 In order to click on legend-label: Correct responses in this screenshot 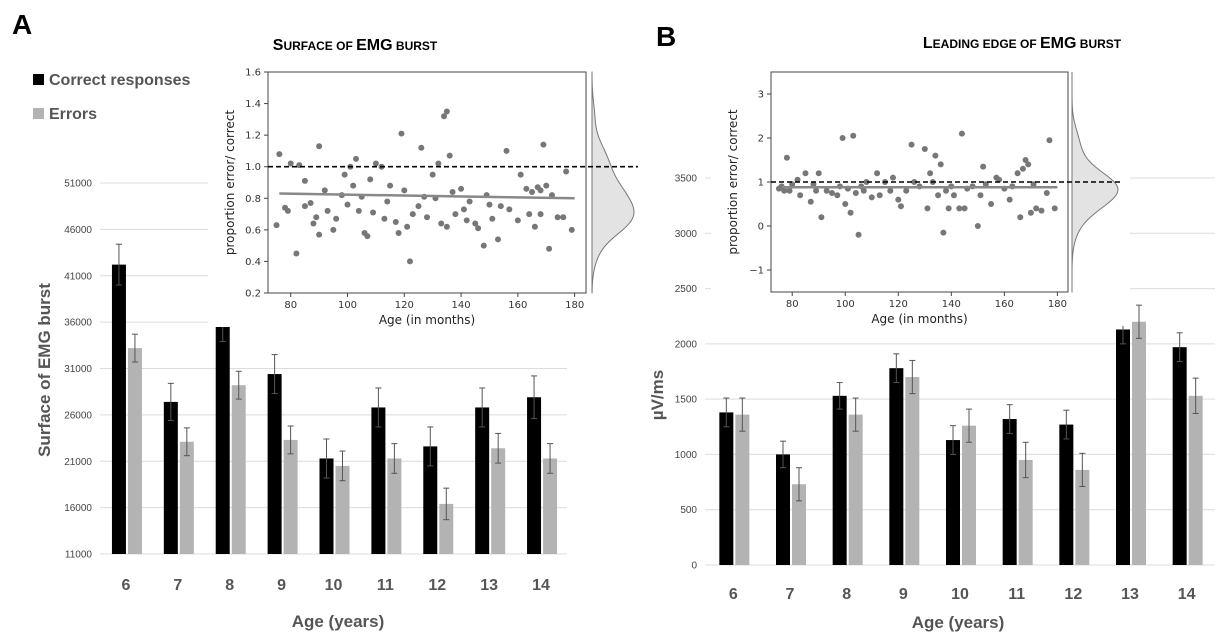, I will do `click(119, 80)`.